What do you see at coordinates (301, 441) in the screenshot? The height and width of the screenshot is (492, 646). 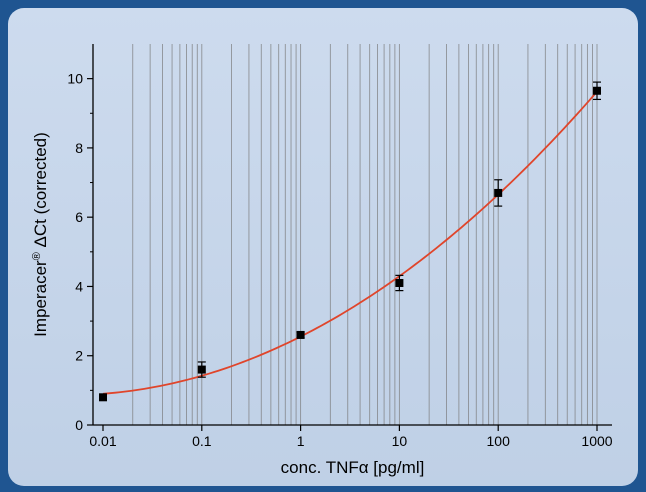 I see `x-tick-label: 1` at bounding box center [301, 441].